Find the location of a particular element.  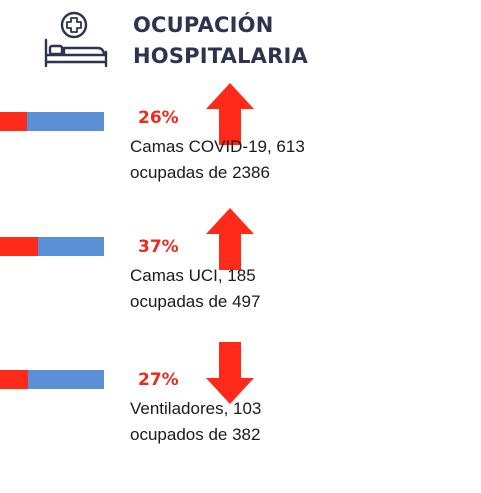

percent-label: 27% is located at coordinates (158, 380).